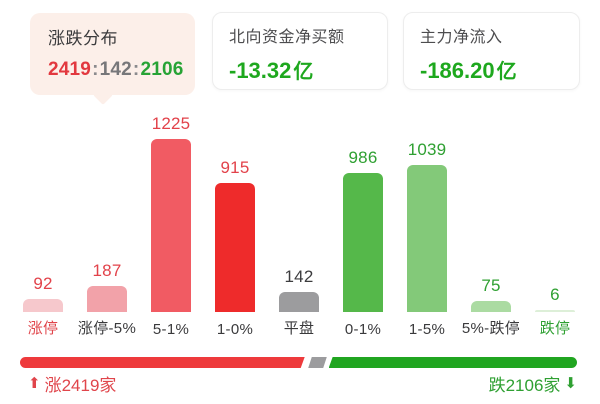 This screenshot has height=404, width=600. I want to click on distribution-ratio: 2419:142:2106, so click(115, 70).